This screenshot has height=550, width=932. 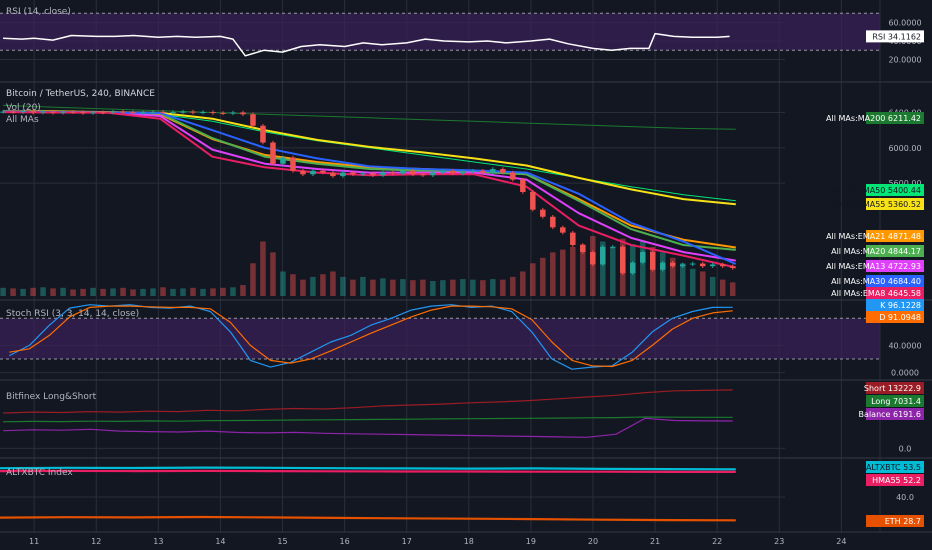 What do you see at coordinates (369, 117) in the screenshot?
I see `ma-line` at bounding box center [369, 117].